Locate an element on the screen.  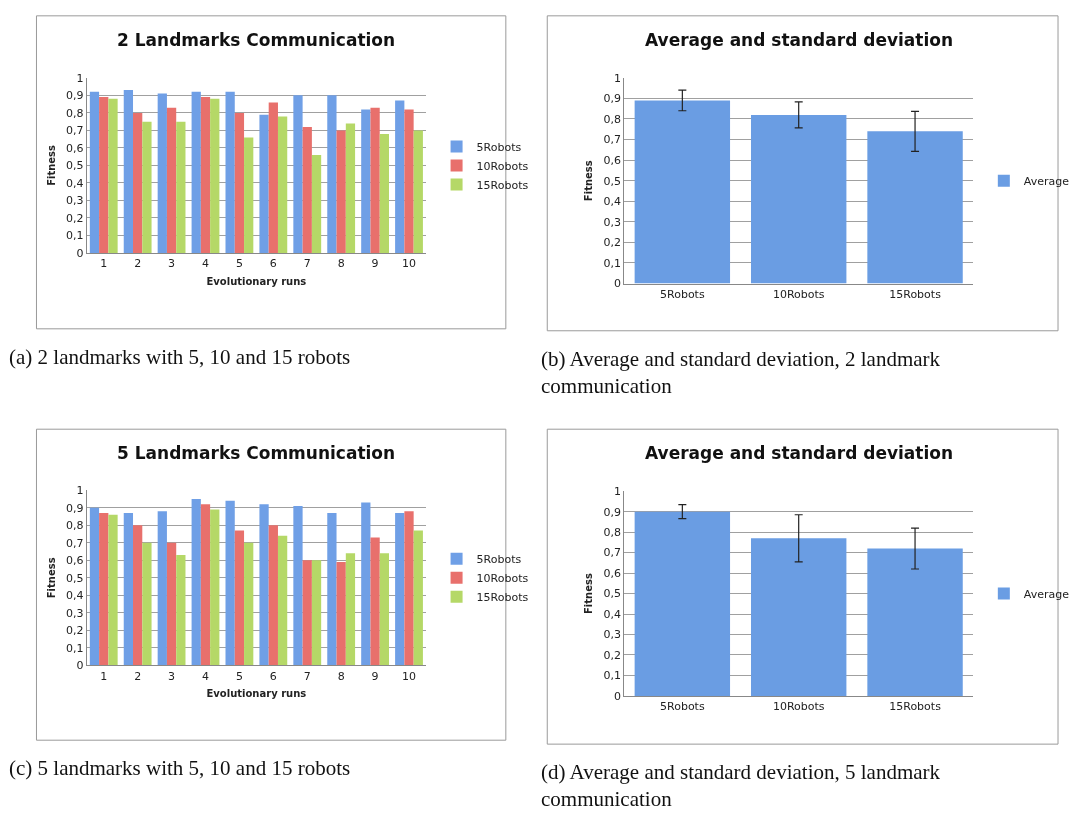
x-tick-label: 15Robots is located at coordinates (915, 707).